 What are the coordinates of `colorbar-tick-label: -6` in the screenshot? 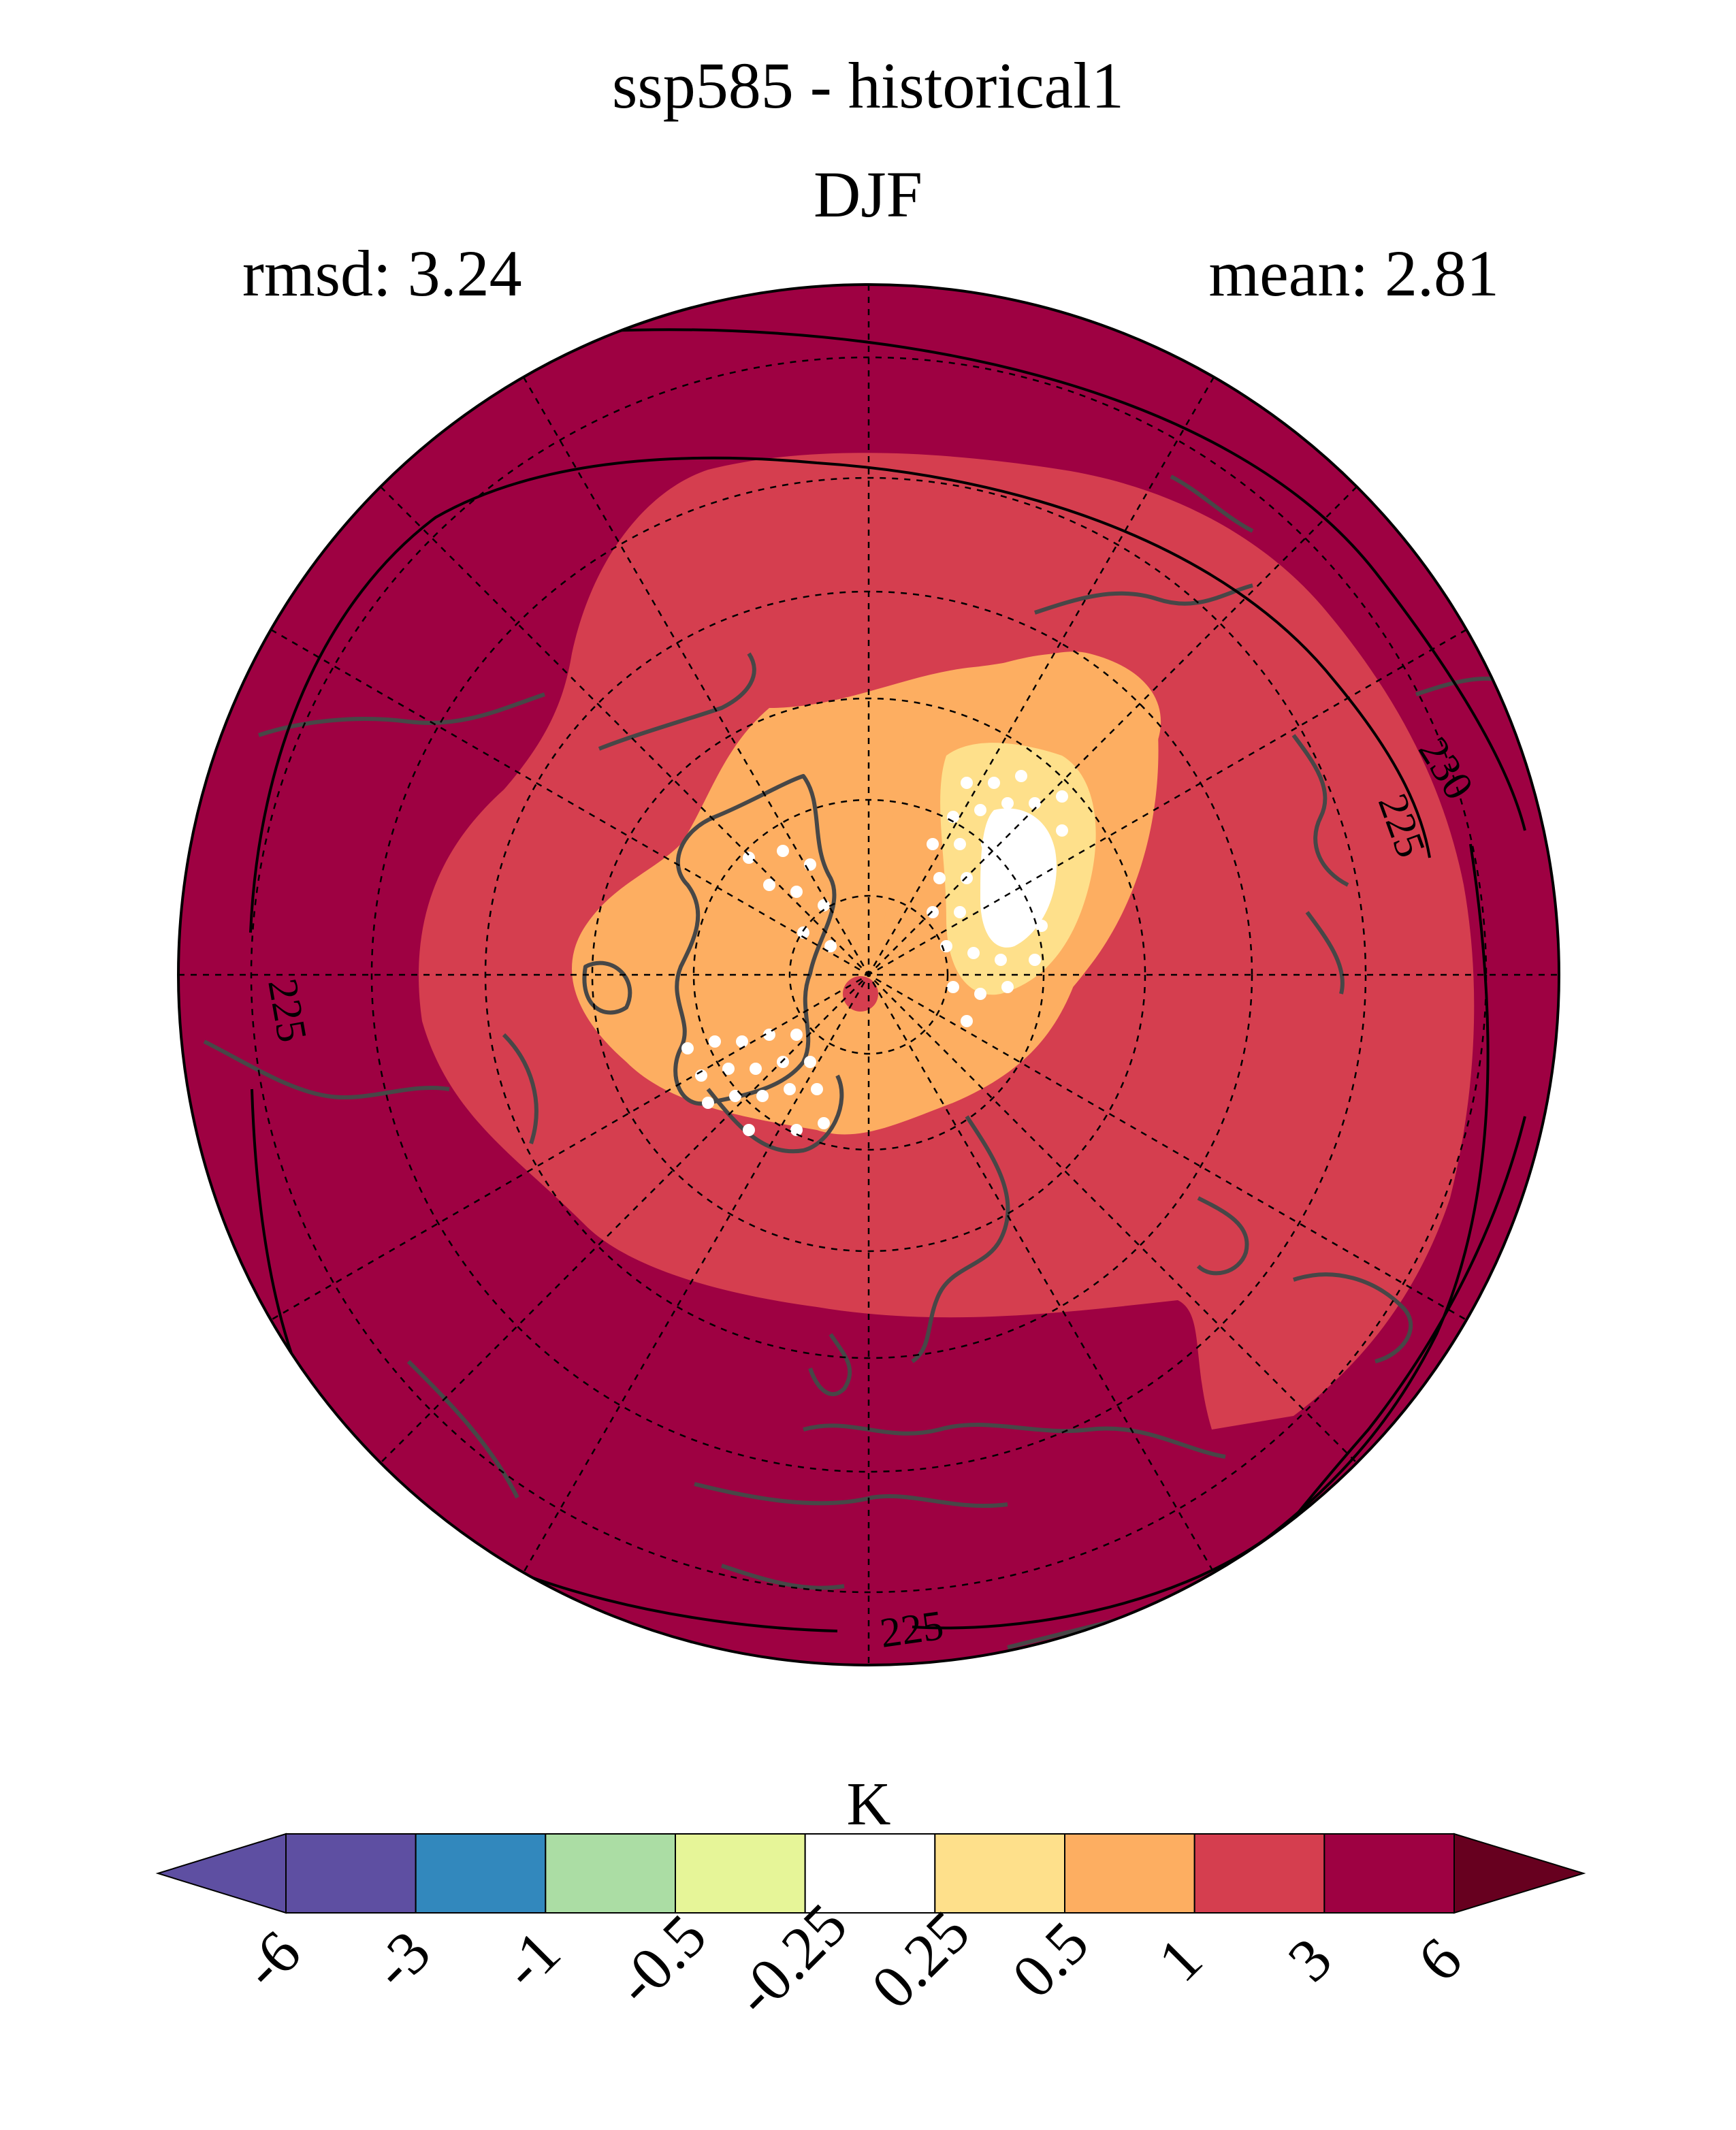 It's located at (272, 1960).